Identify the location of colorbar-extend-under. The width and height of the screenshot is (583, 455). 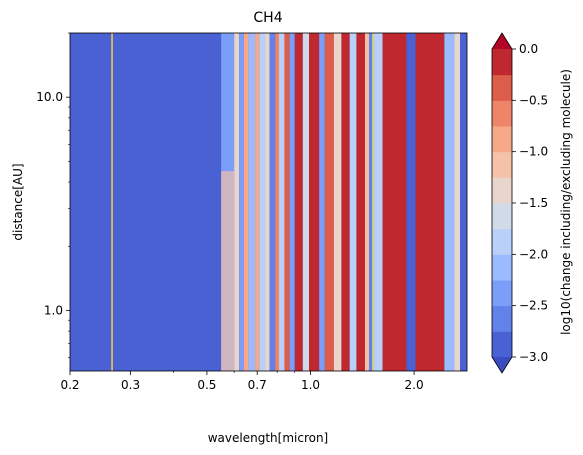
(502, 365).